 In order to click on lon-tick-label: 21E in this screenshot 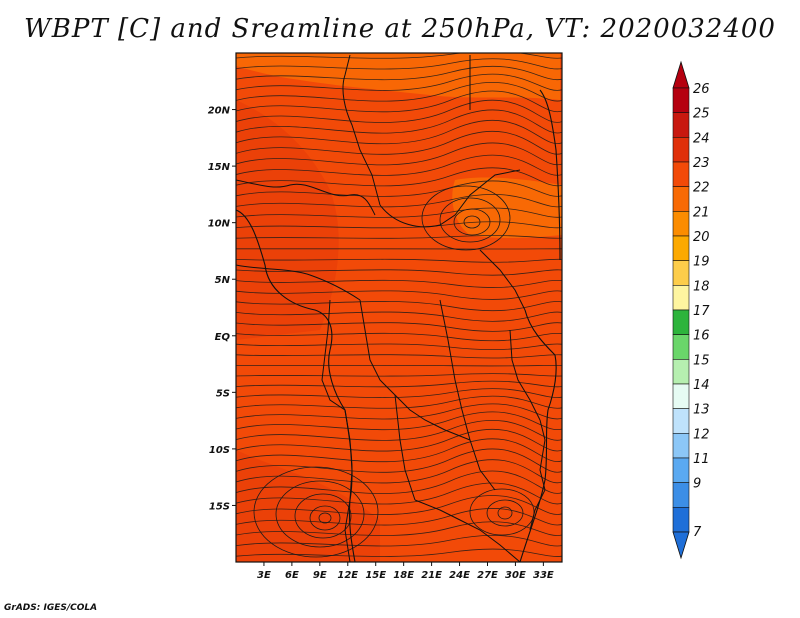, I will do `click(431, 575)`.